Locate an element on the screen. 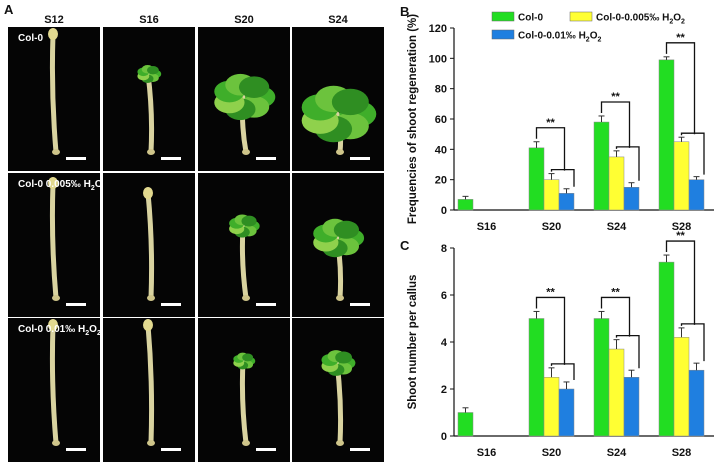 The height and width of the screenshot is (474, 720). legend-label: Col-0-0.01‰ H2O2 is located at coordinates (559, 37).